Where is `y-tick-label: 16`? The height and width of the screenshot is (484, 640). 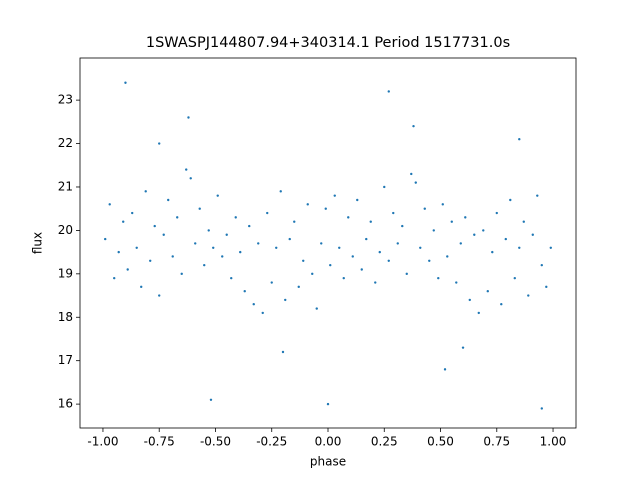 y-tick-label: 16 is located at coordinates (65, 404).